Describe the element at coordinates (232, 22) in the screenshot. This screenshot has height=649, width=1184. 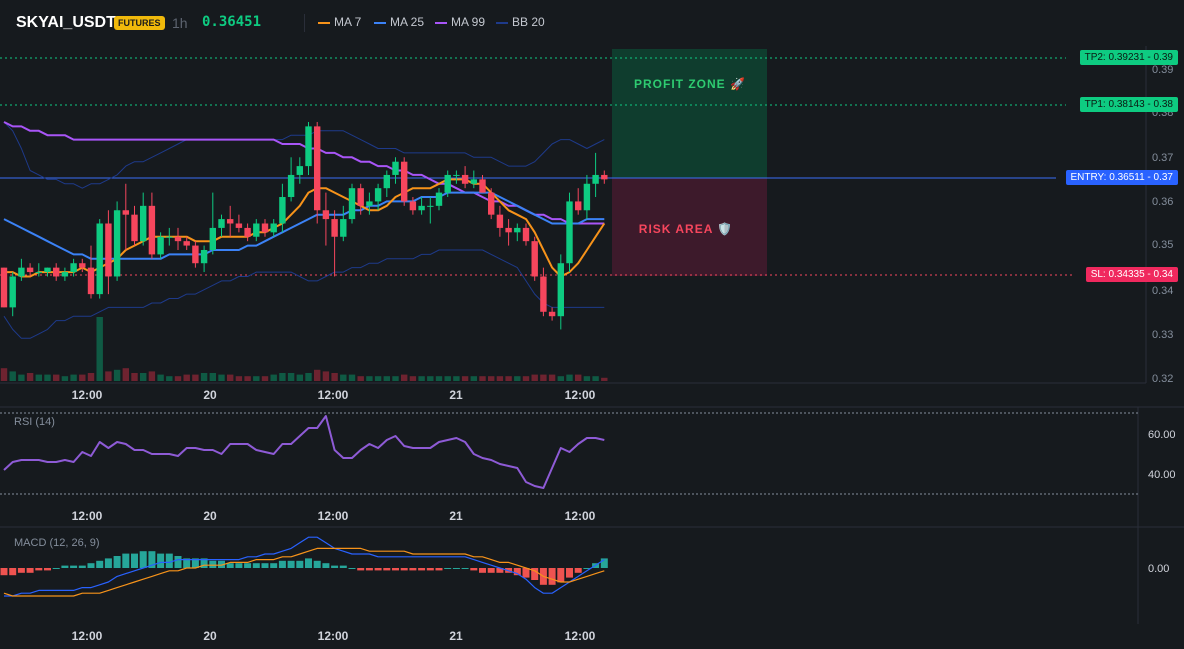
I see `last-price: 0.36451` at that location.